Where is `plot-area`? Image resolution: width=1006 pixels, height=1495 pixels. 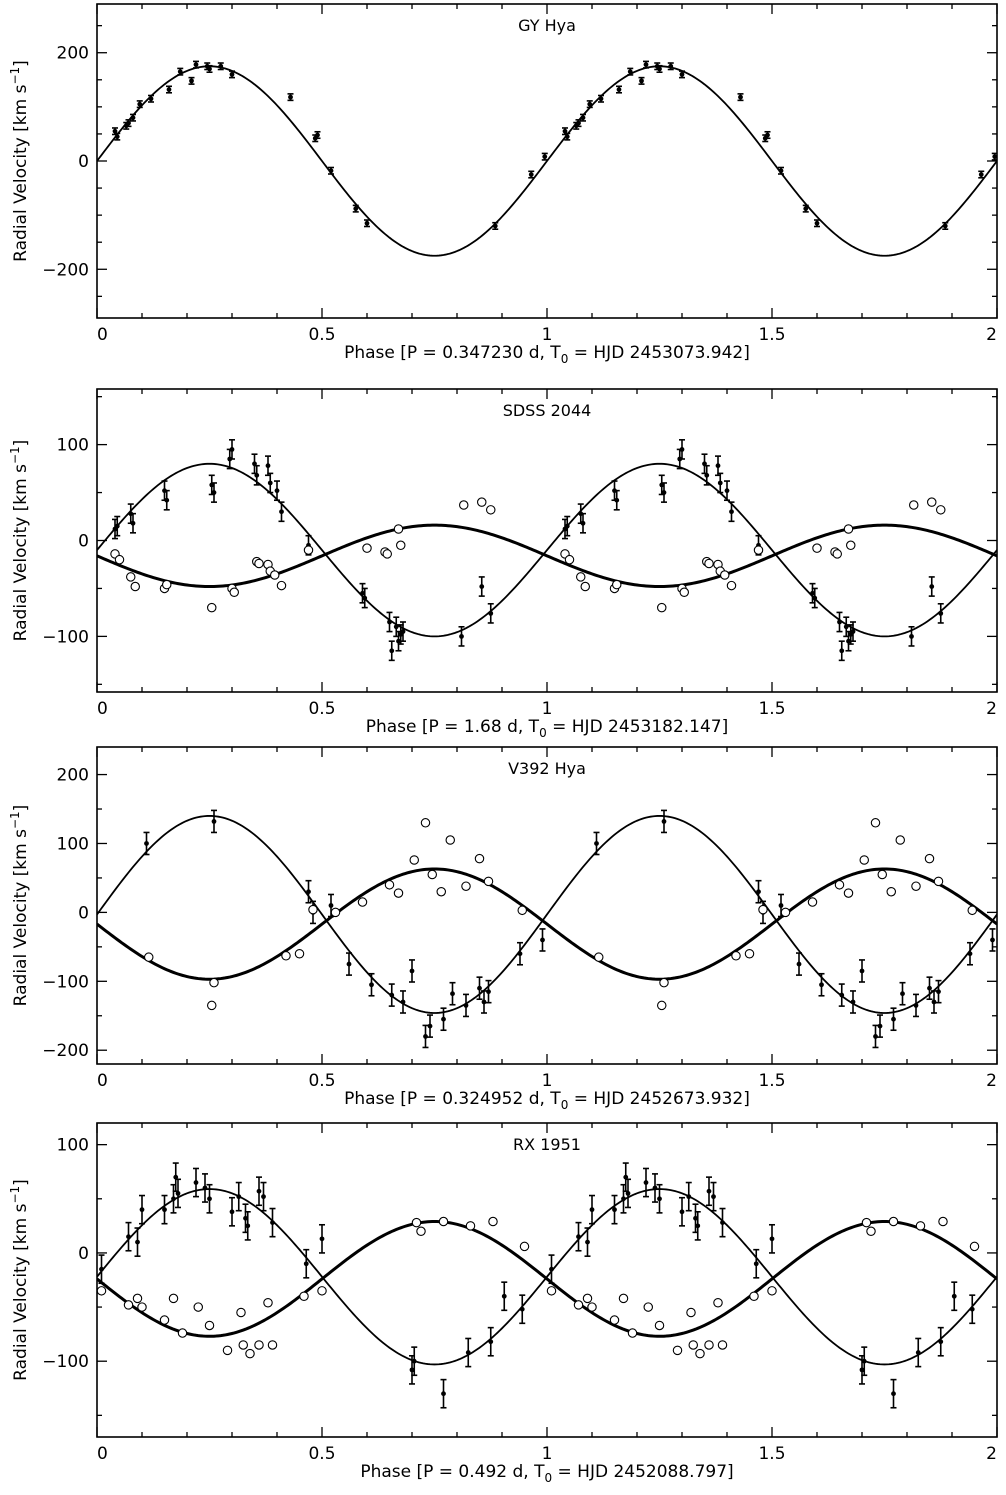
plot-area is located at coordinates (547, 158).